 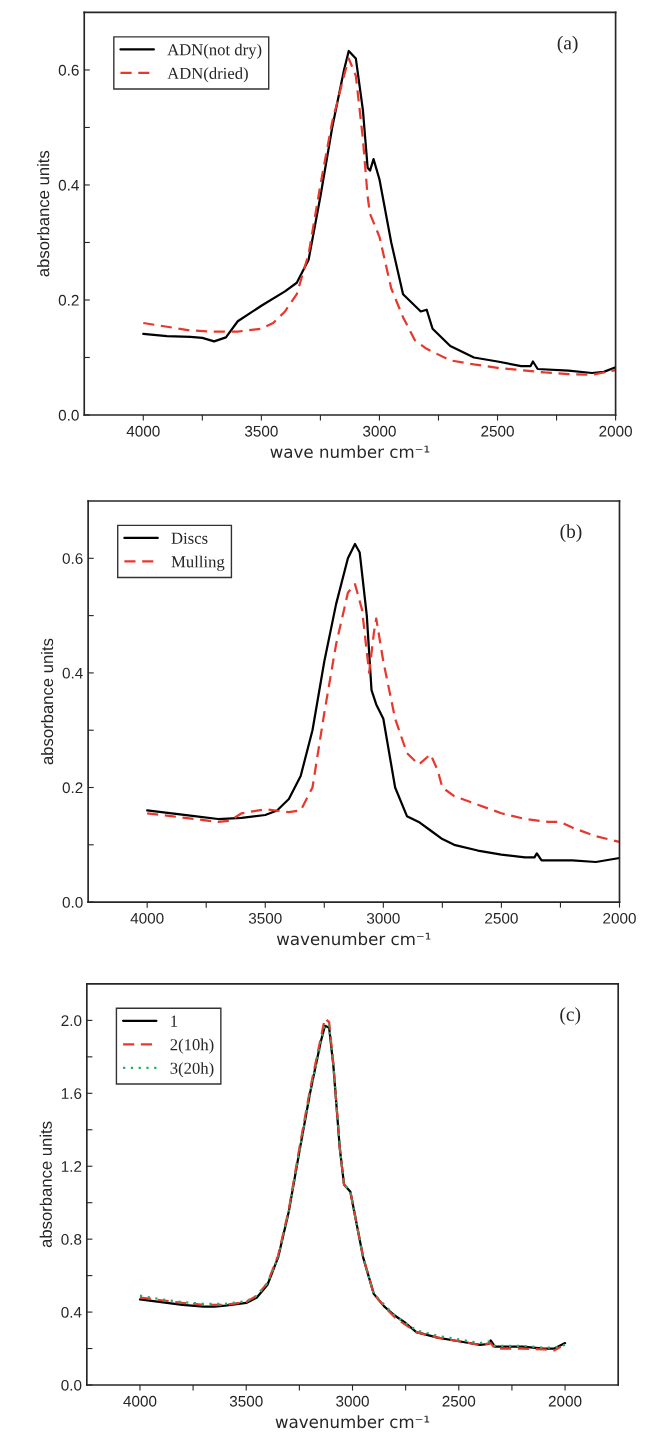 I want to click on legend-label: 3(20h), so click(x=192, y=1070).